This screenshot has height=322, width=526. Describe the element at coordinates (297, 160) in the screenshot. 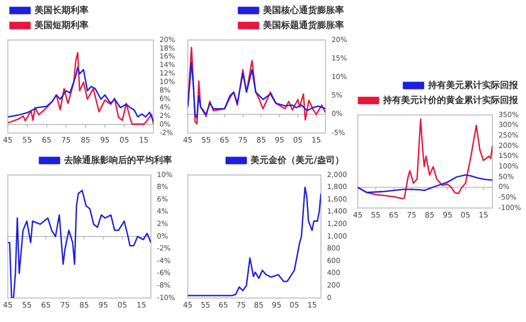

I see `legend-label: 美元金价（美元/盎司）` at that location.